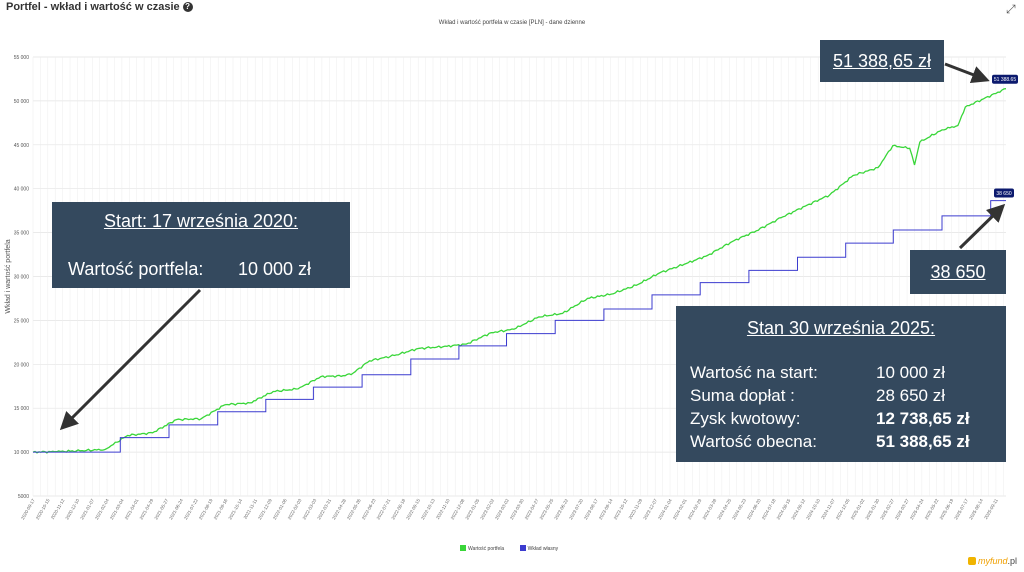  I want to click on logo-text: myfund, so click(993, 561).